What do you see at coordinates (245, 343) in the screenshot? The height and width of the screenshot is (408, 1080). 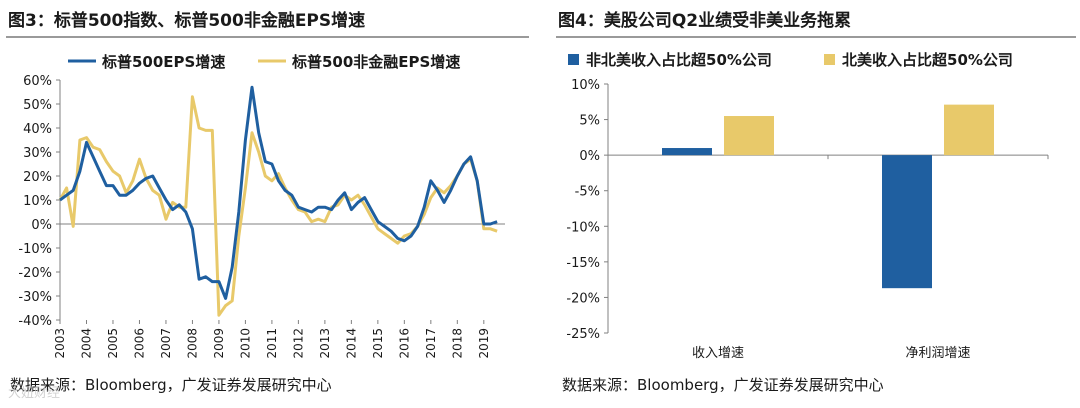 I see `x-tick-label: 2010` at bounding box center [245, 343].